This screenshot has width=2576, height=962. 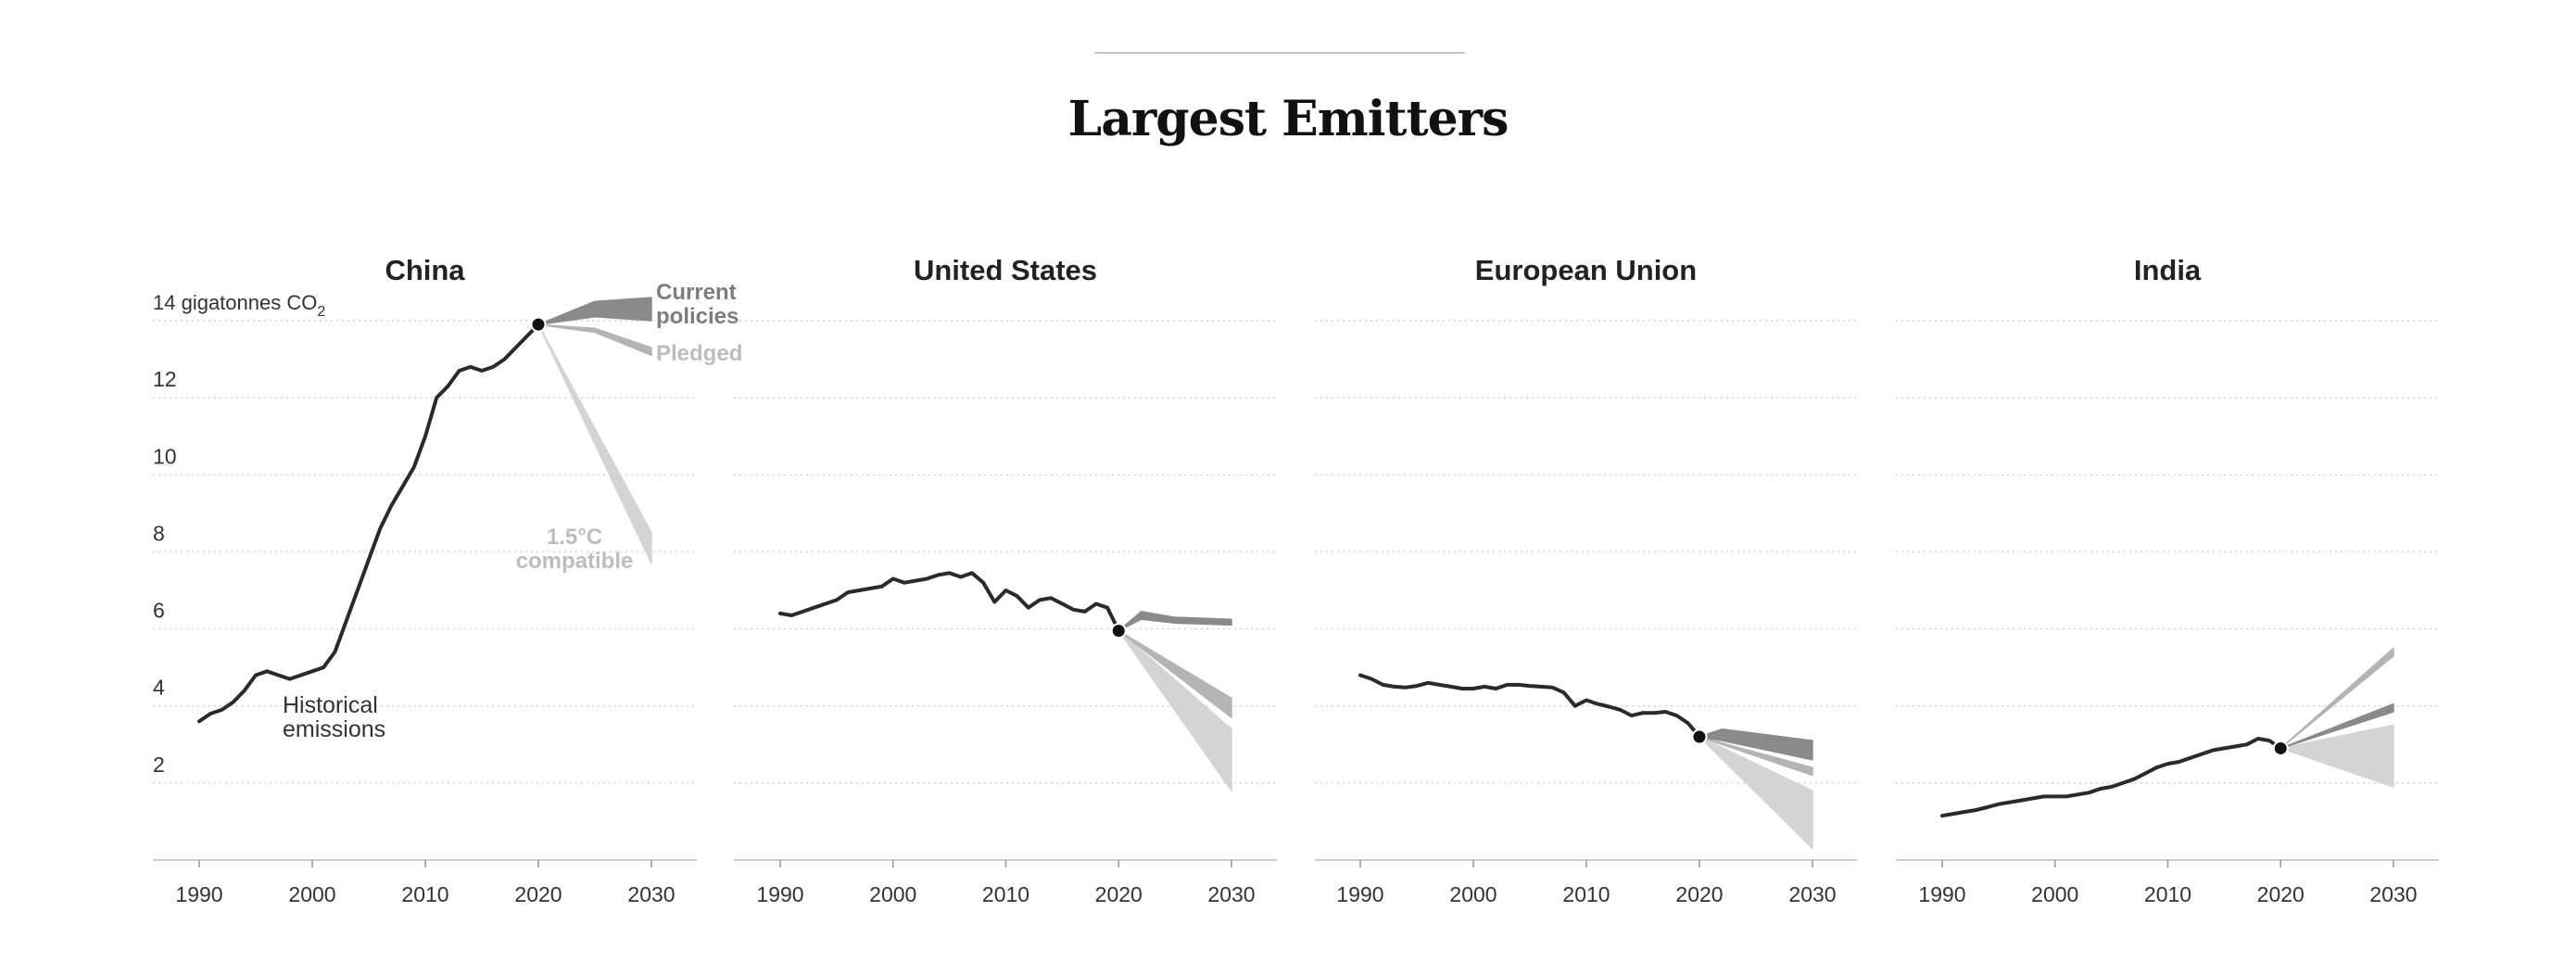 I want to click on page-title: Largest Emitters, so click(x=1288, y=119).